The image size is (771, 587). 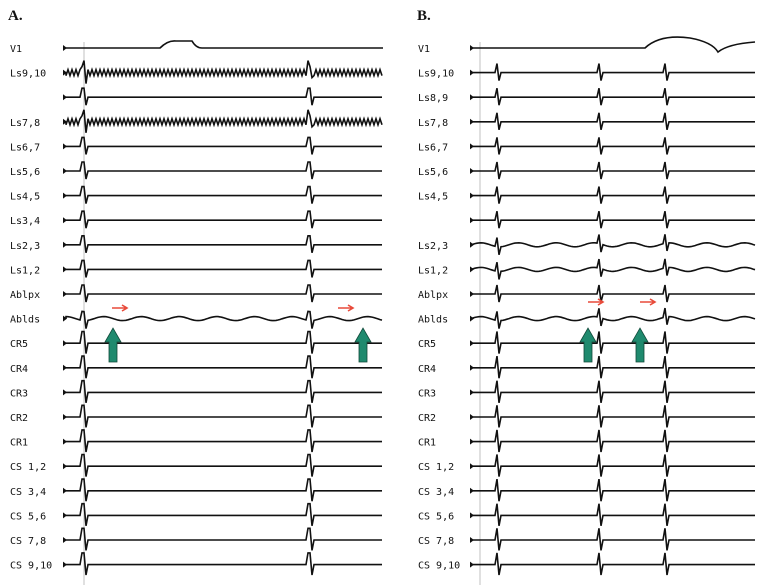 What do you see at coordinates (436, 467) in the screenshot?
I see `channel-label: CS 1,2` at bounding box center [436, 467].